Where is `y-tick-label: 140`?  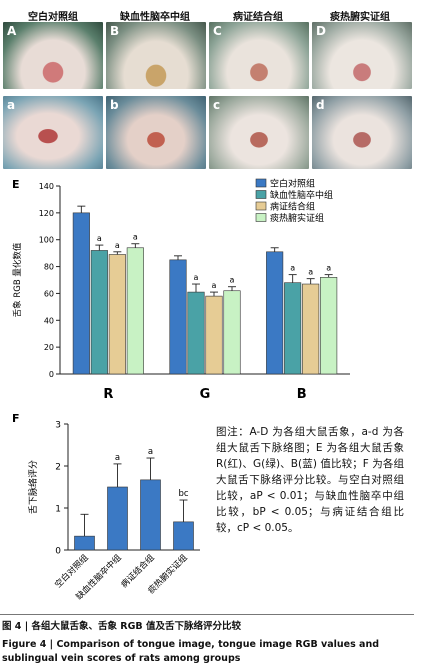 y-tick-label: 140 is located at coordinates (46, 186).